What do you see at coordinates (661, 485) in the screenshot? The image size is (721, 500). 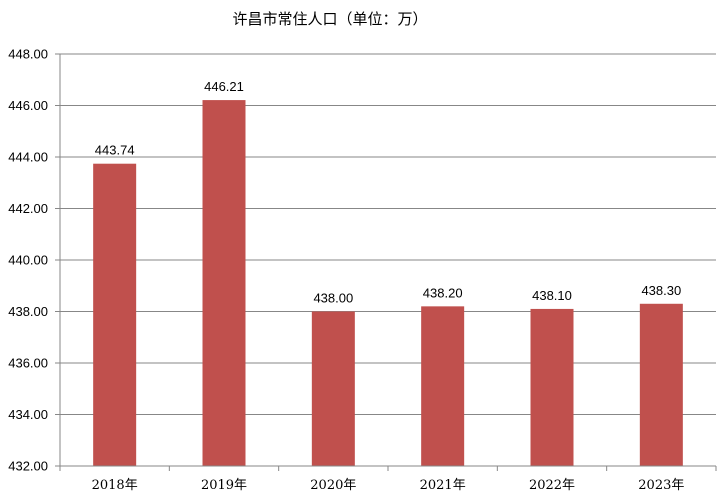 I see `x-tick-label: 2023年` at bounding box center [661, 485].